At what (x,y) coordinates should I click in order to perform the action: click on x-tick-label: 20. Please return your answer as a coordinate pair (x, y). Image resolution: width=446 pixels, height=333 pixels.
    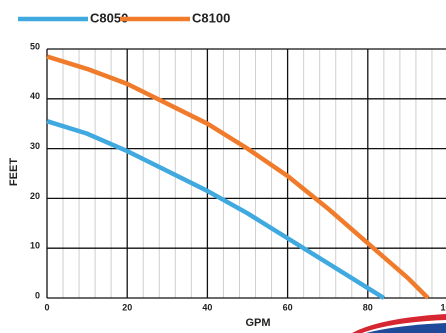
    Looking at the image, I should click on (127, 307).